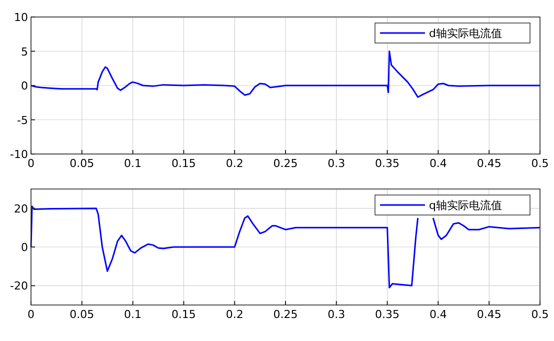 This screenshot has height=341, width=554. Describe the element at coordinates (24, 51) in the screenshot. I see `y-tick-label: 5` at that location.